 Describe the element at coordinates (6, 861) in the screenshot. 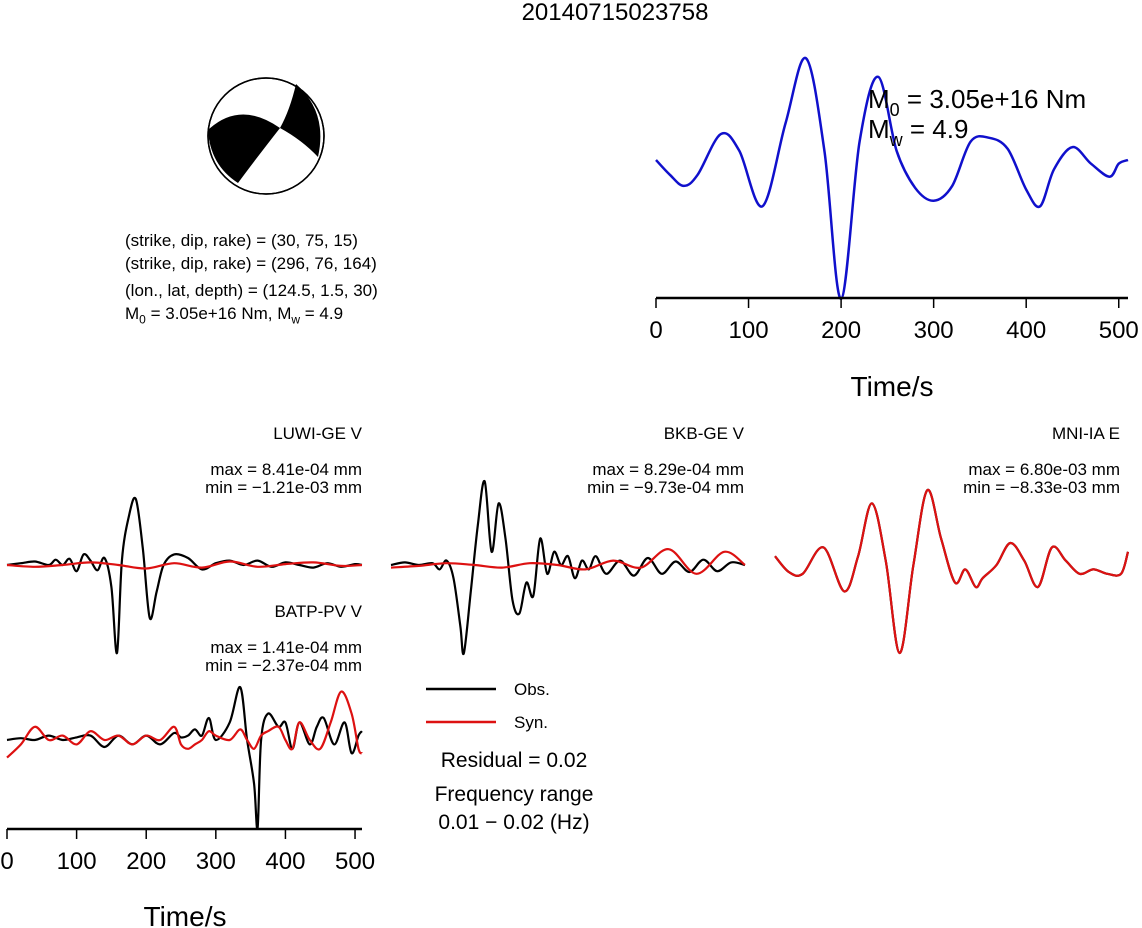

I see `waveform-tick-label: 0` at that location.